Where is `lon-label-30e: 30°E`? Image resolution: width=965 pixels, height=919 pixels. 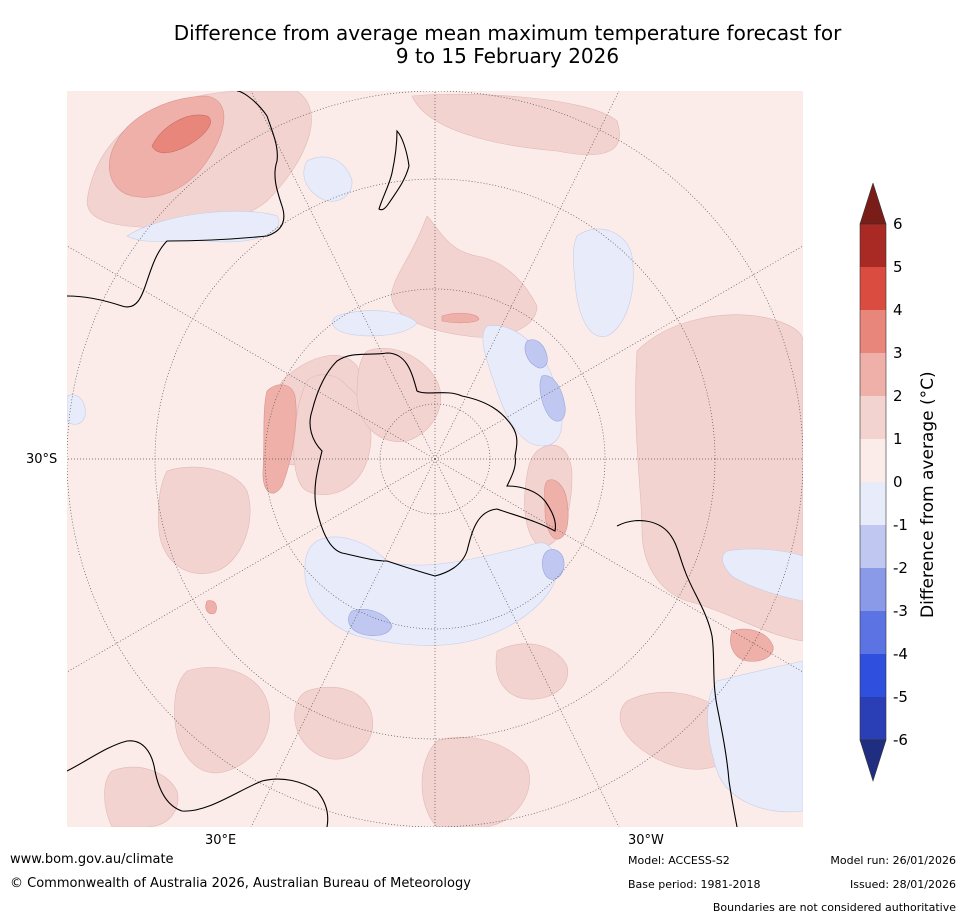
lon-label-30e: 30°E is located at coordinates (221, 840).